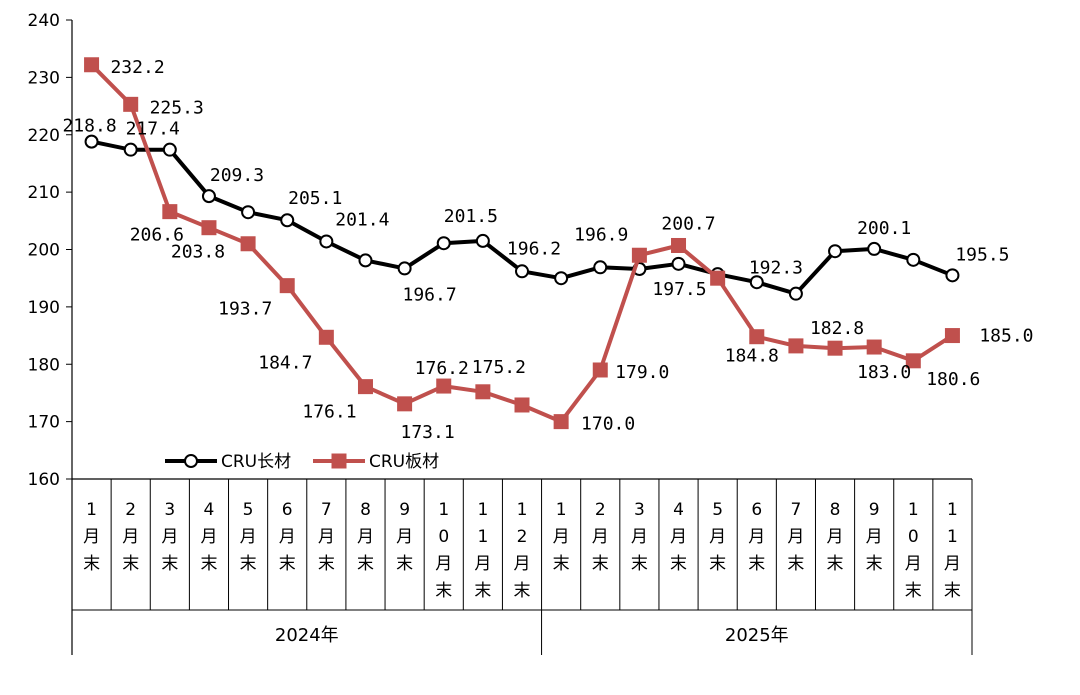 The width and height of the screenshot is (1080, 695). What do you see at coordinates (601, 234) in the screenshot?
I see `data-label: 196.9` at bounding box center [601, 234].